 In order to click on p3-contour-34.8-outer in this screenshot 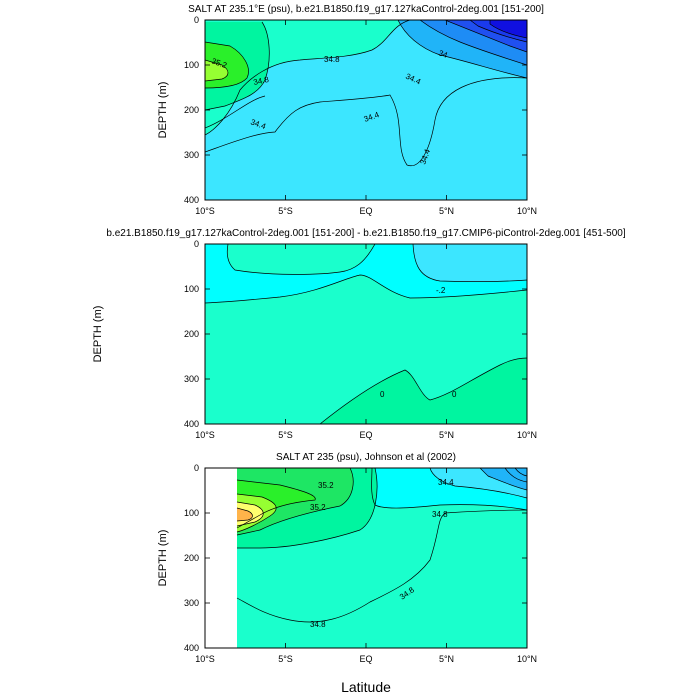, I will do `click(381, 566)`.